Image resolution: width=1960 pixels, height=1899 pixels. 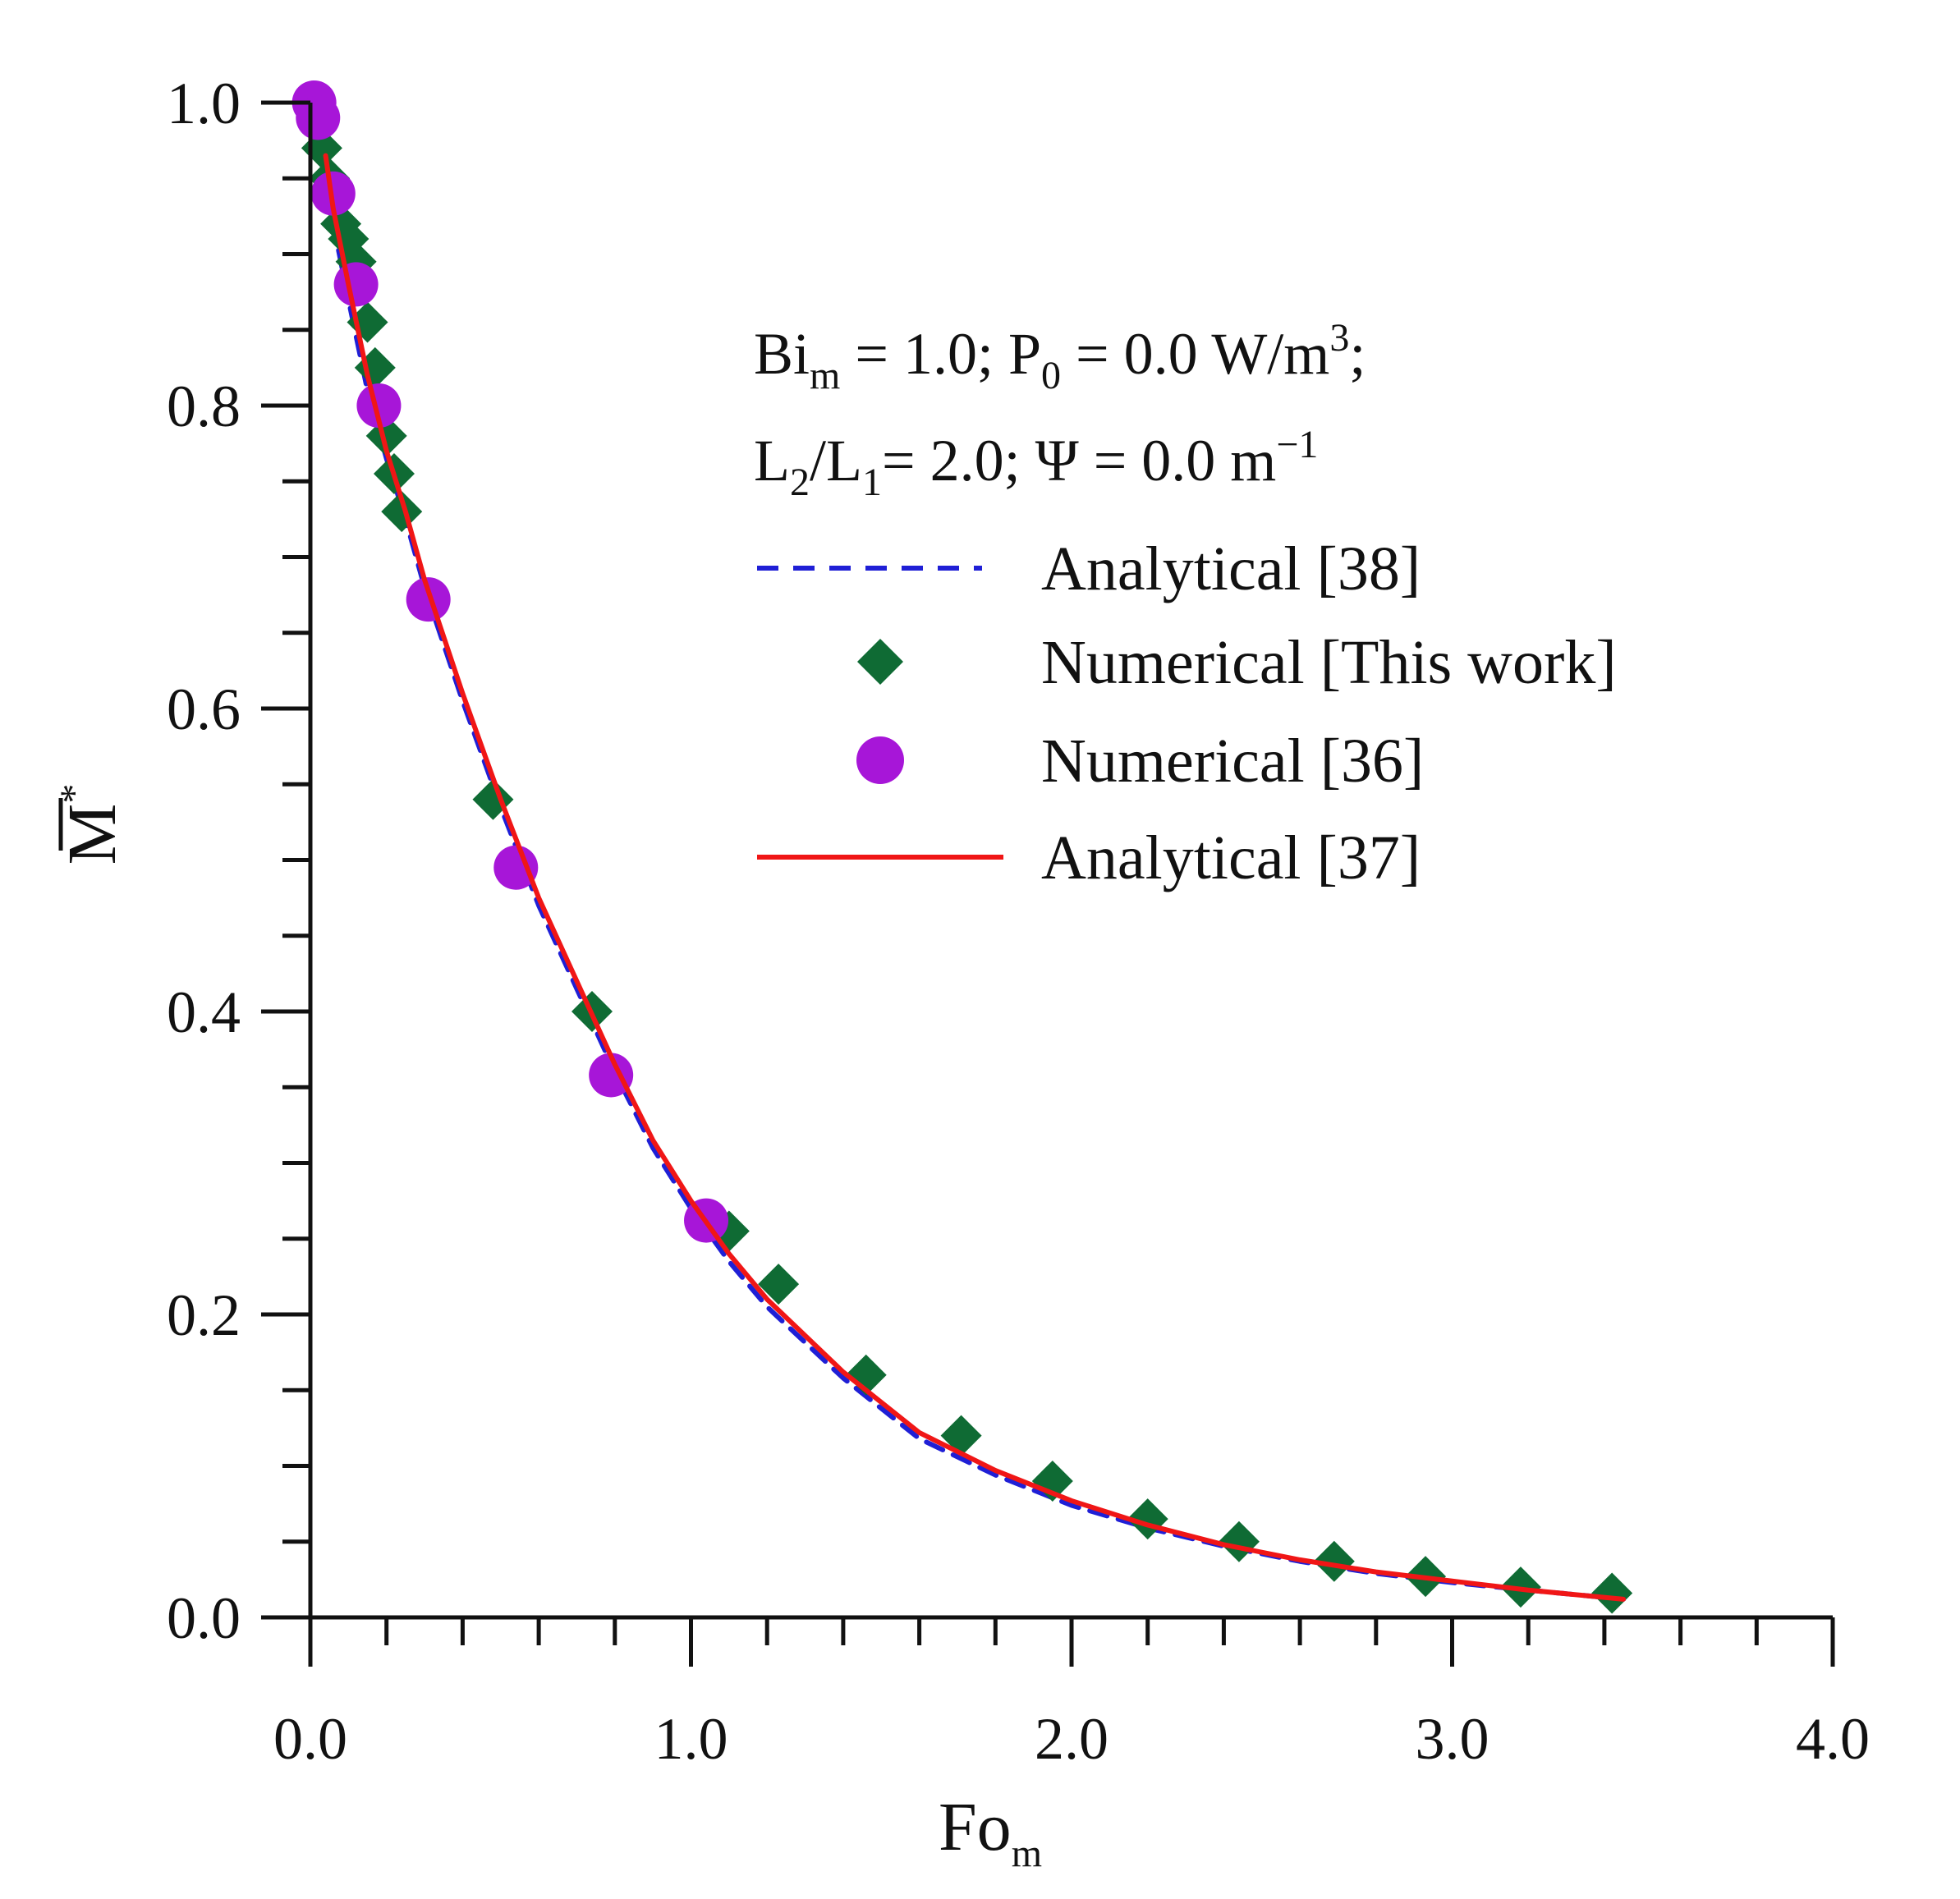 What do you see at coordinates (204, 406) in the screenshot?
I see `y-tick-label: 0.8` at bounding box center [204, 406].